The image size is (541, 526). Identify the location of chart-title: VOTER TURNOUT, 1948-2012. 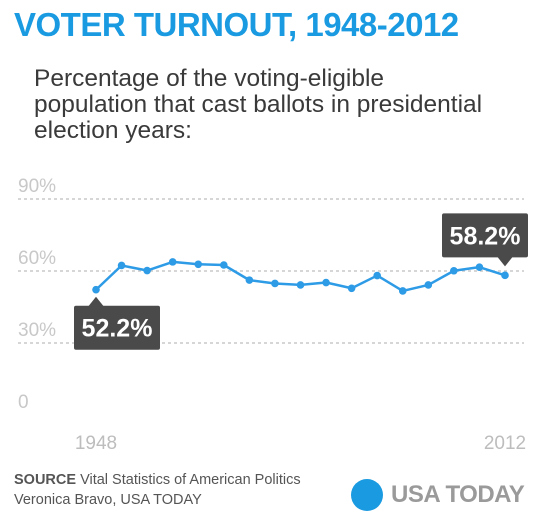
(236, 24).